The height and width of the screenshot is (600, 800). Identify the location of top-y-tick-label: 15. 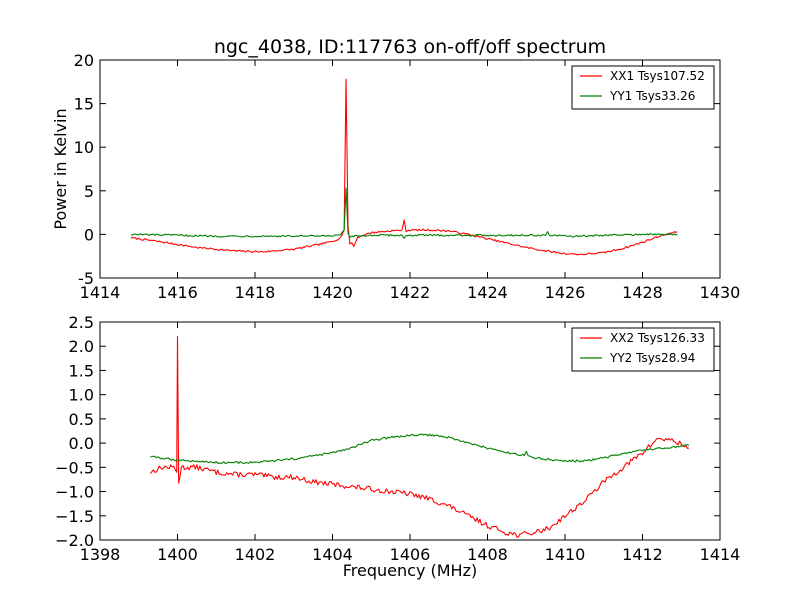
(84, 104).